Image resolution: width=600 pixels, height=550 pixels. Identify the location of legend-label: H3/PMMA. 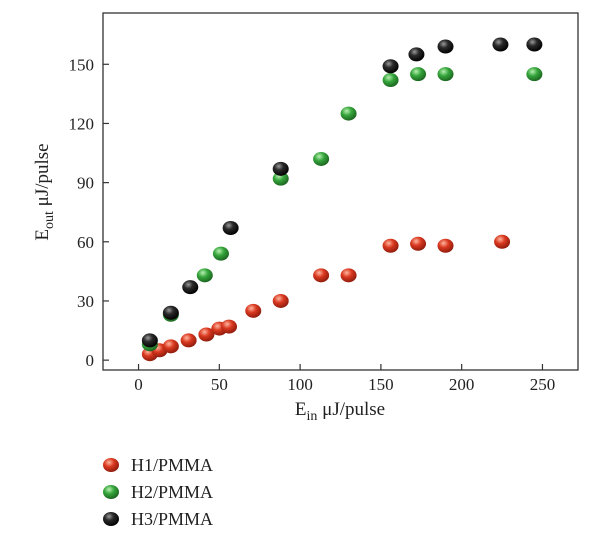
(172, 519).